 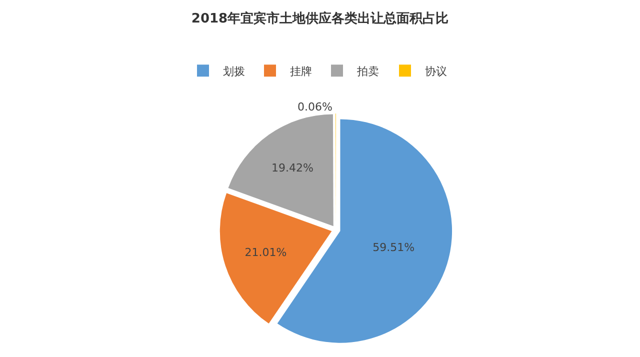 I want to click on legend-label: 拍卖, so click(x=367, y=71).